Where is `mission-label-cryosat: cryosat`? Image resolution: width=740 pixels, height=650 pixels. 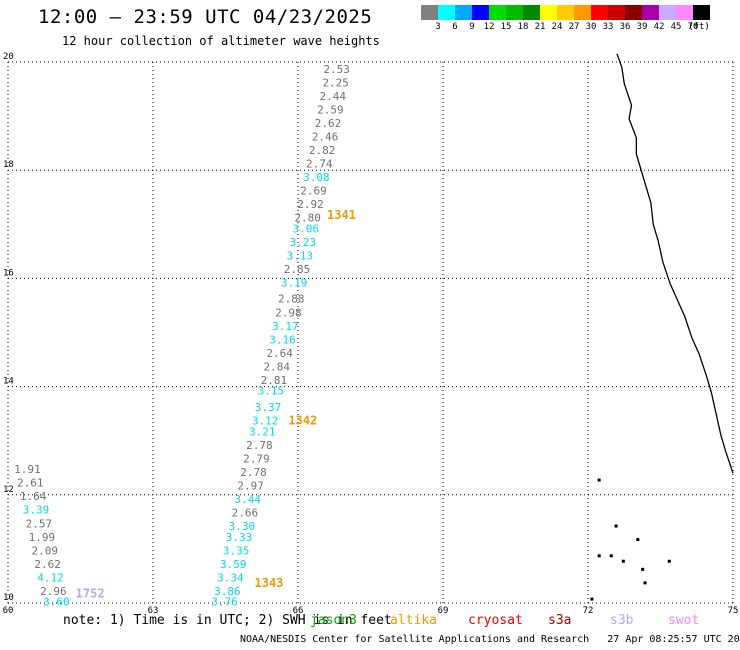
mission-label-cryosat: cryosat is located at coordinates (495, 620).